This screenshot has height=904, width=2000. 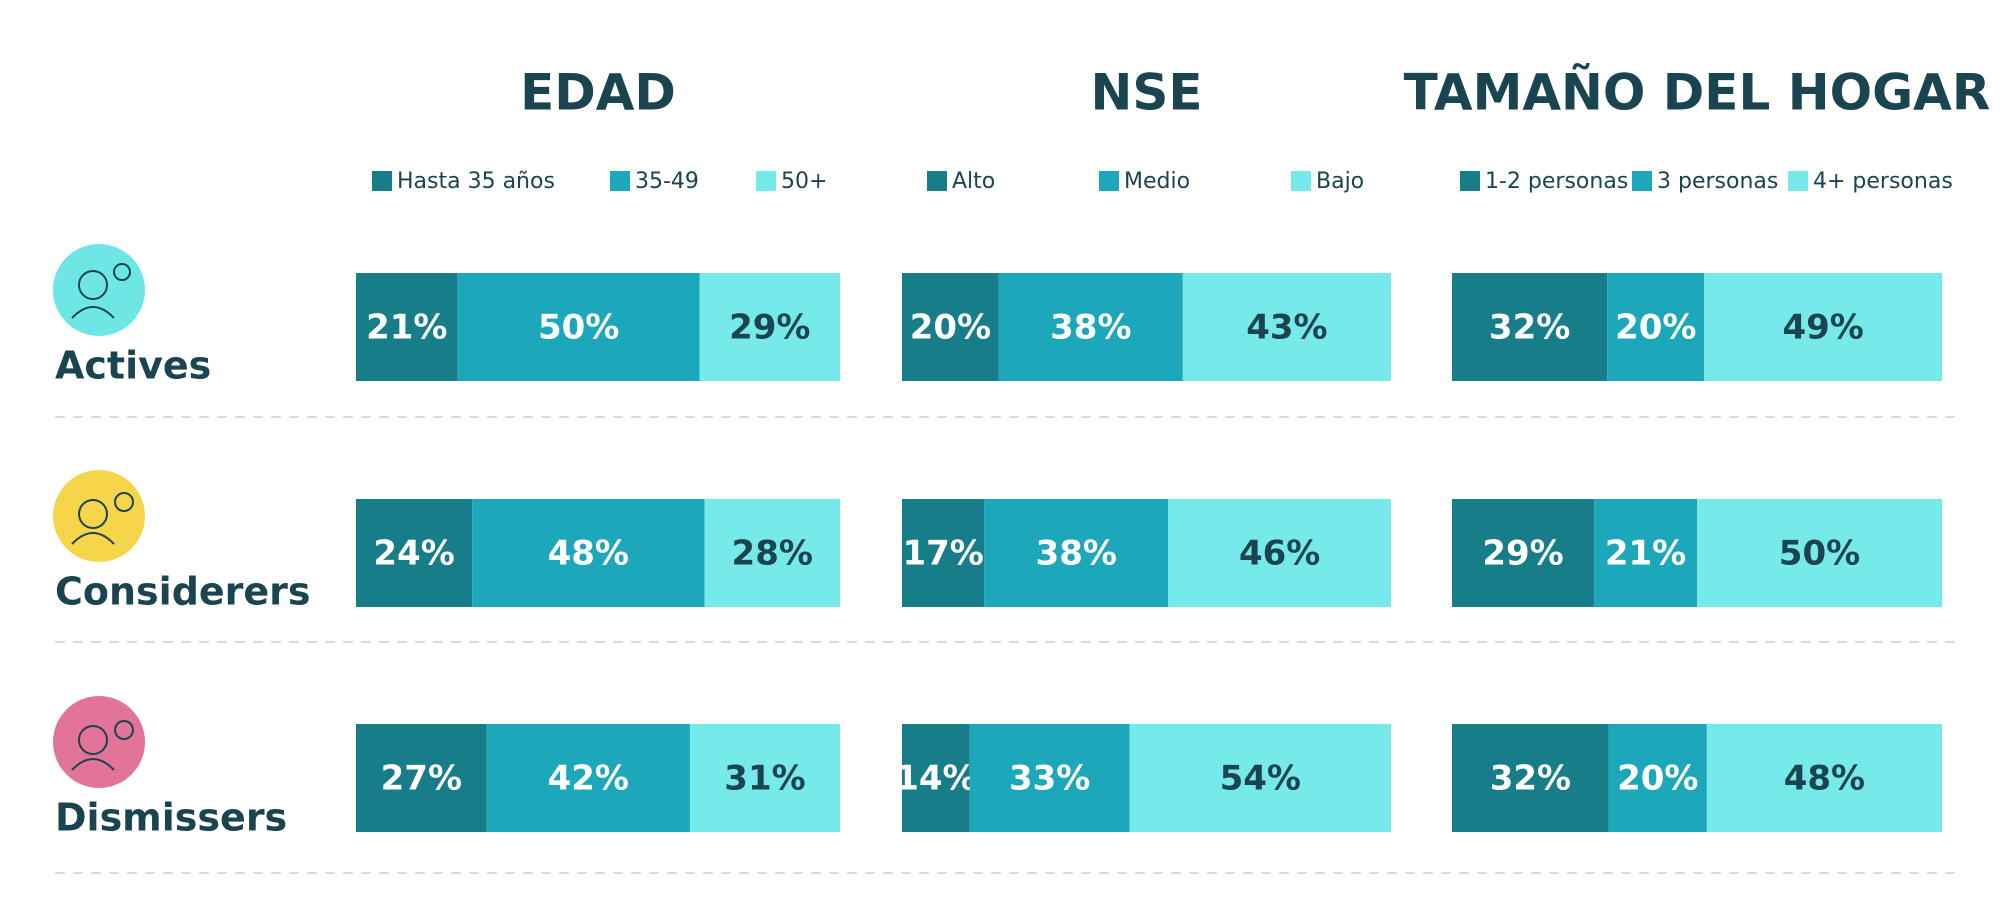 I want to click on value-label: 49%, so click(x=1822, y=328).